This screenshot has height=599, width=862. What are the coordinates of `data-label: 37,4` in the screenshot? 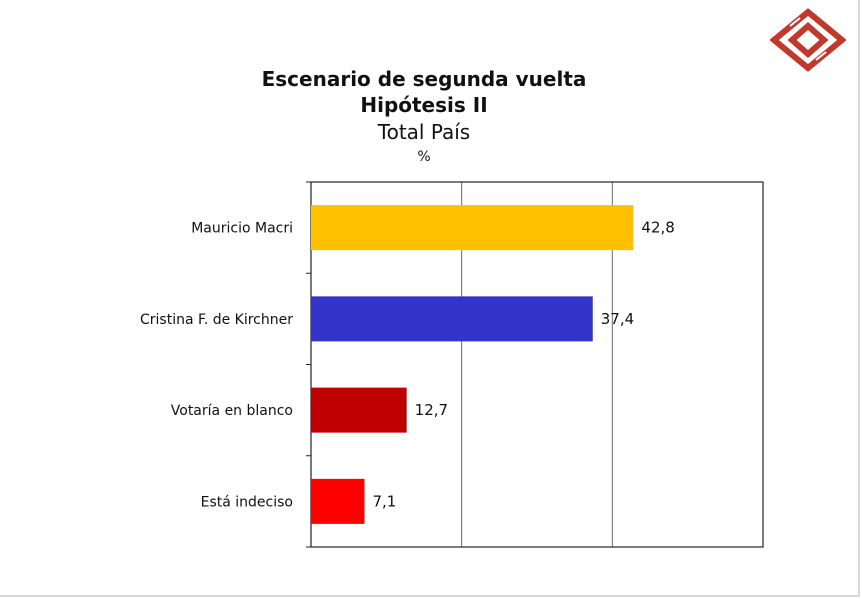 It's located at (617, 319).